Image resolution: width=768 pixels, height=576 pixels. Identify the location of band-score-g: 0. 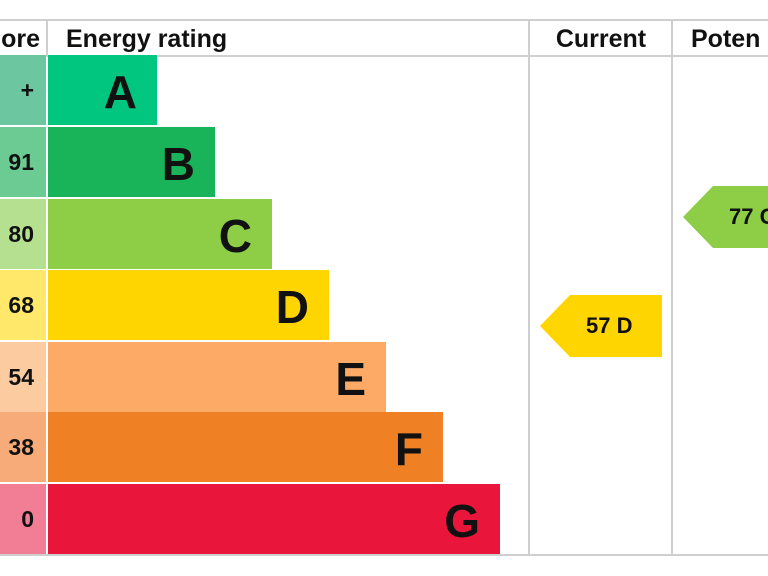
(23, 519).